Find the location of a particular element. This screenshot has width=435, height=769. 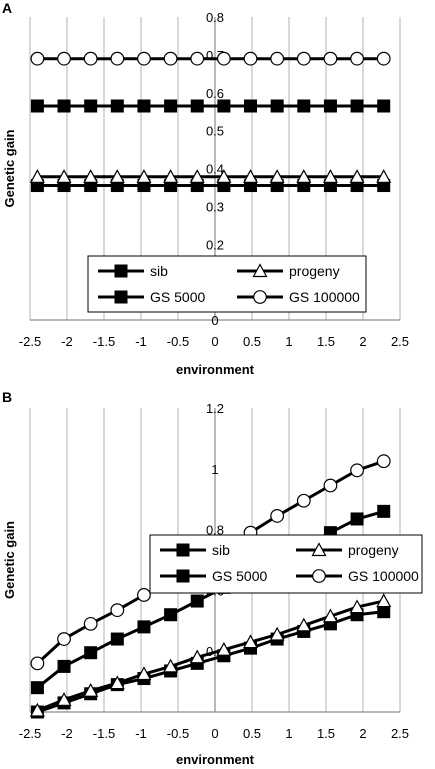

x-tick-label: -2 is located at coordinates (67, 341).